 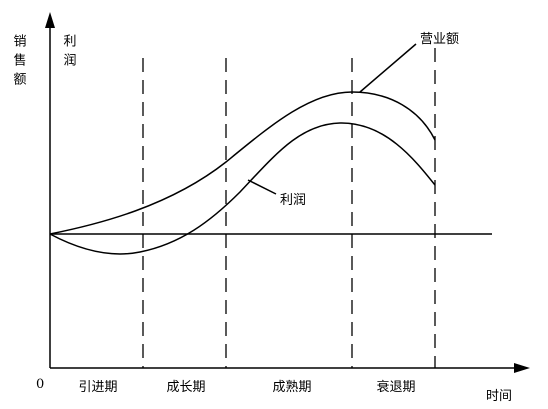 What do you see at coordinates (499, 396) in the screenshot?
I see `x-axis-label: 时间` at bounding box center [499, 396].